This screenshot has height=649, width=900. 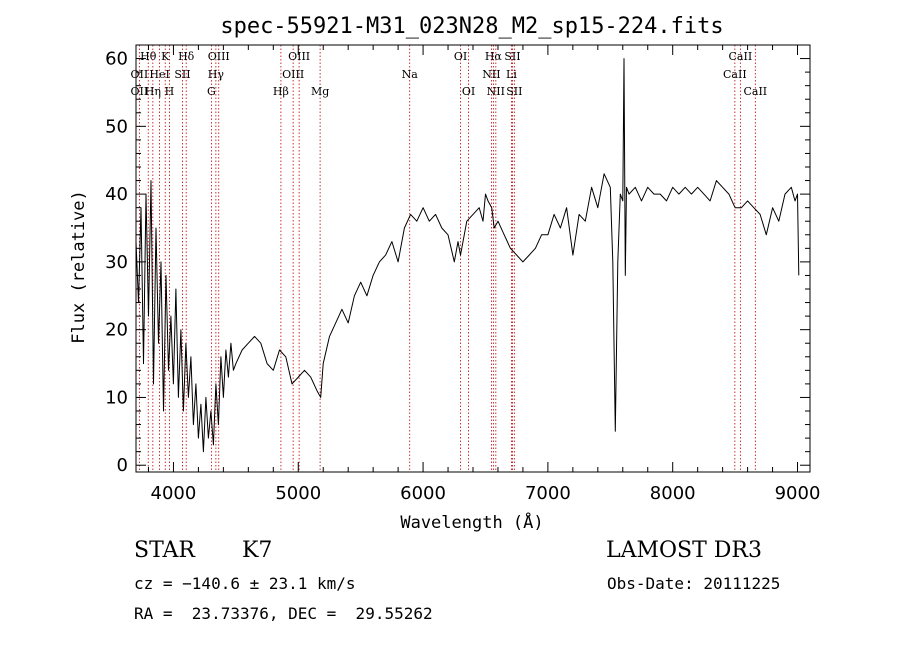 I want to click on spectral-line-label: H, so click(x=170, y=91).